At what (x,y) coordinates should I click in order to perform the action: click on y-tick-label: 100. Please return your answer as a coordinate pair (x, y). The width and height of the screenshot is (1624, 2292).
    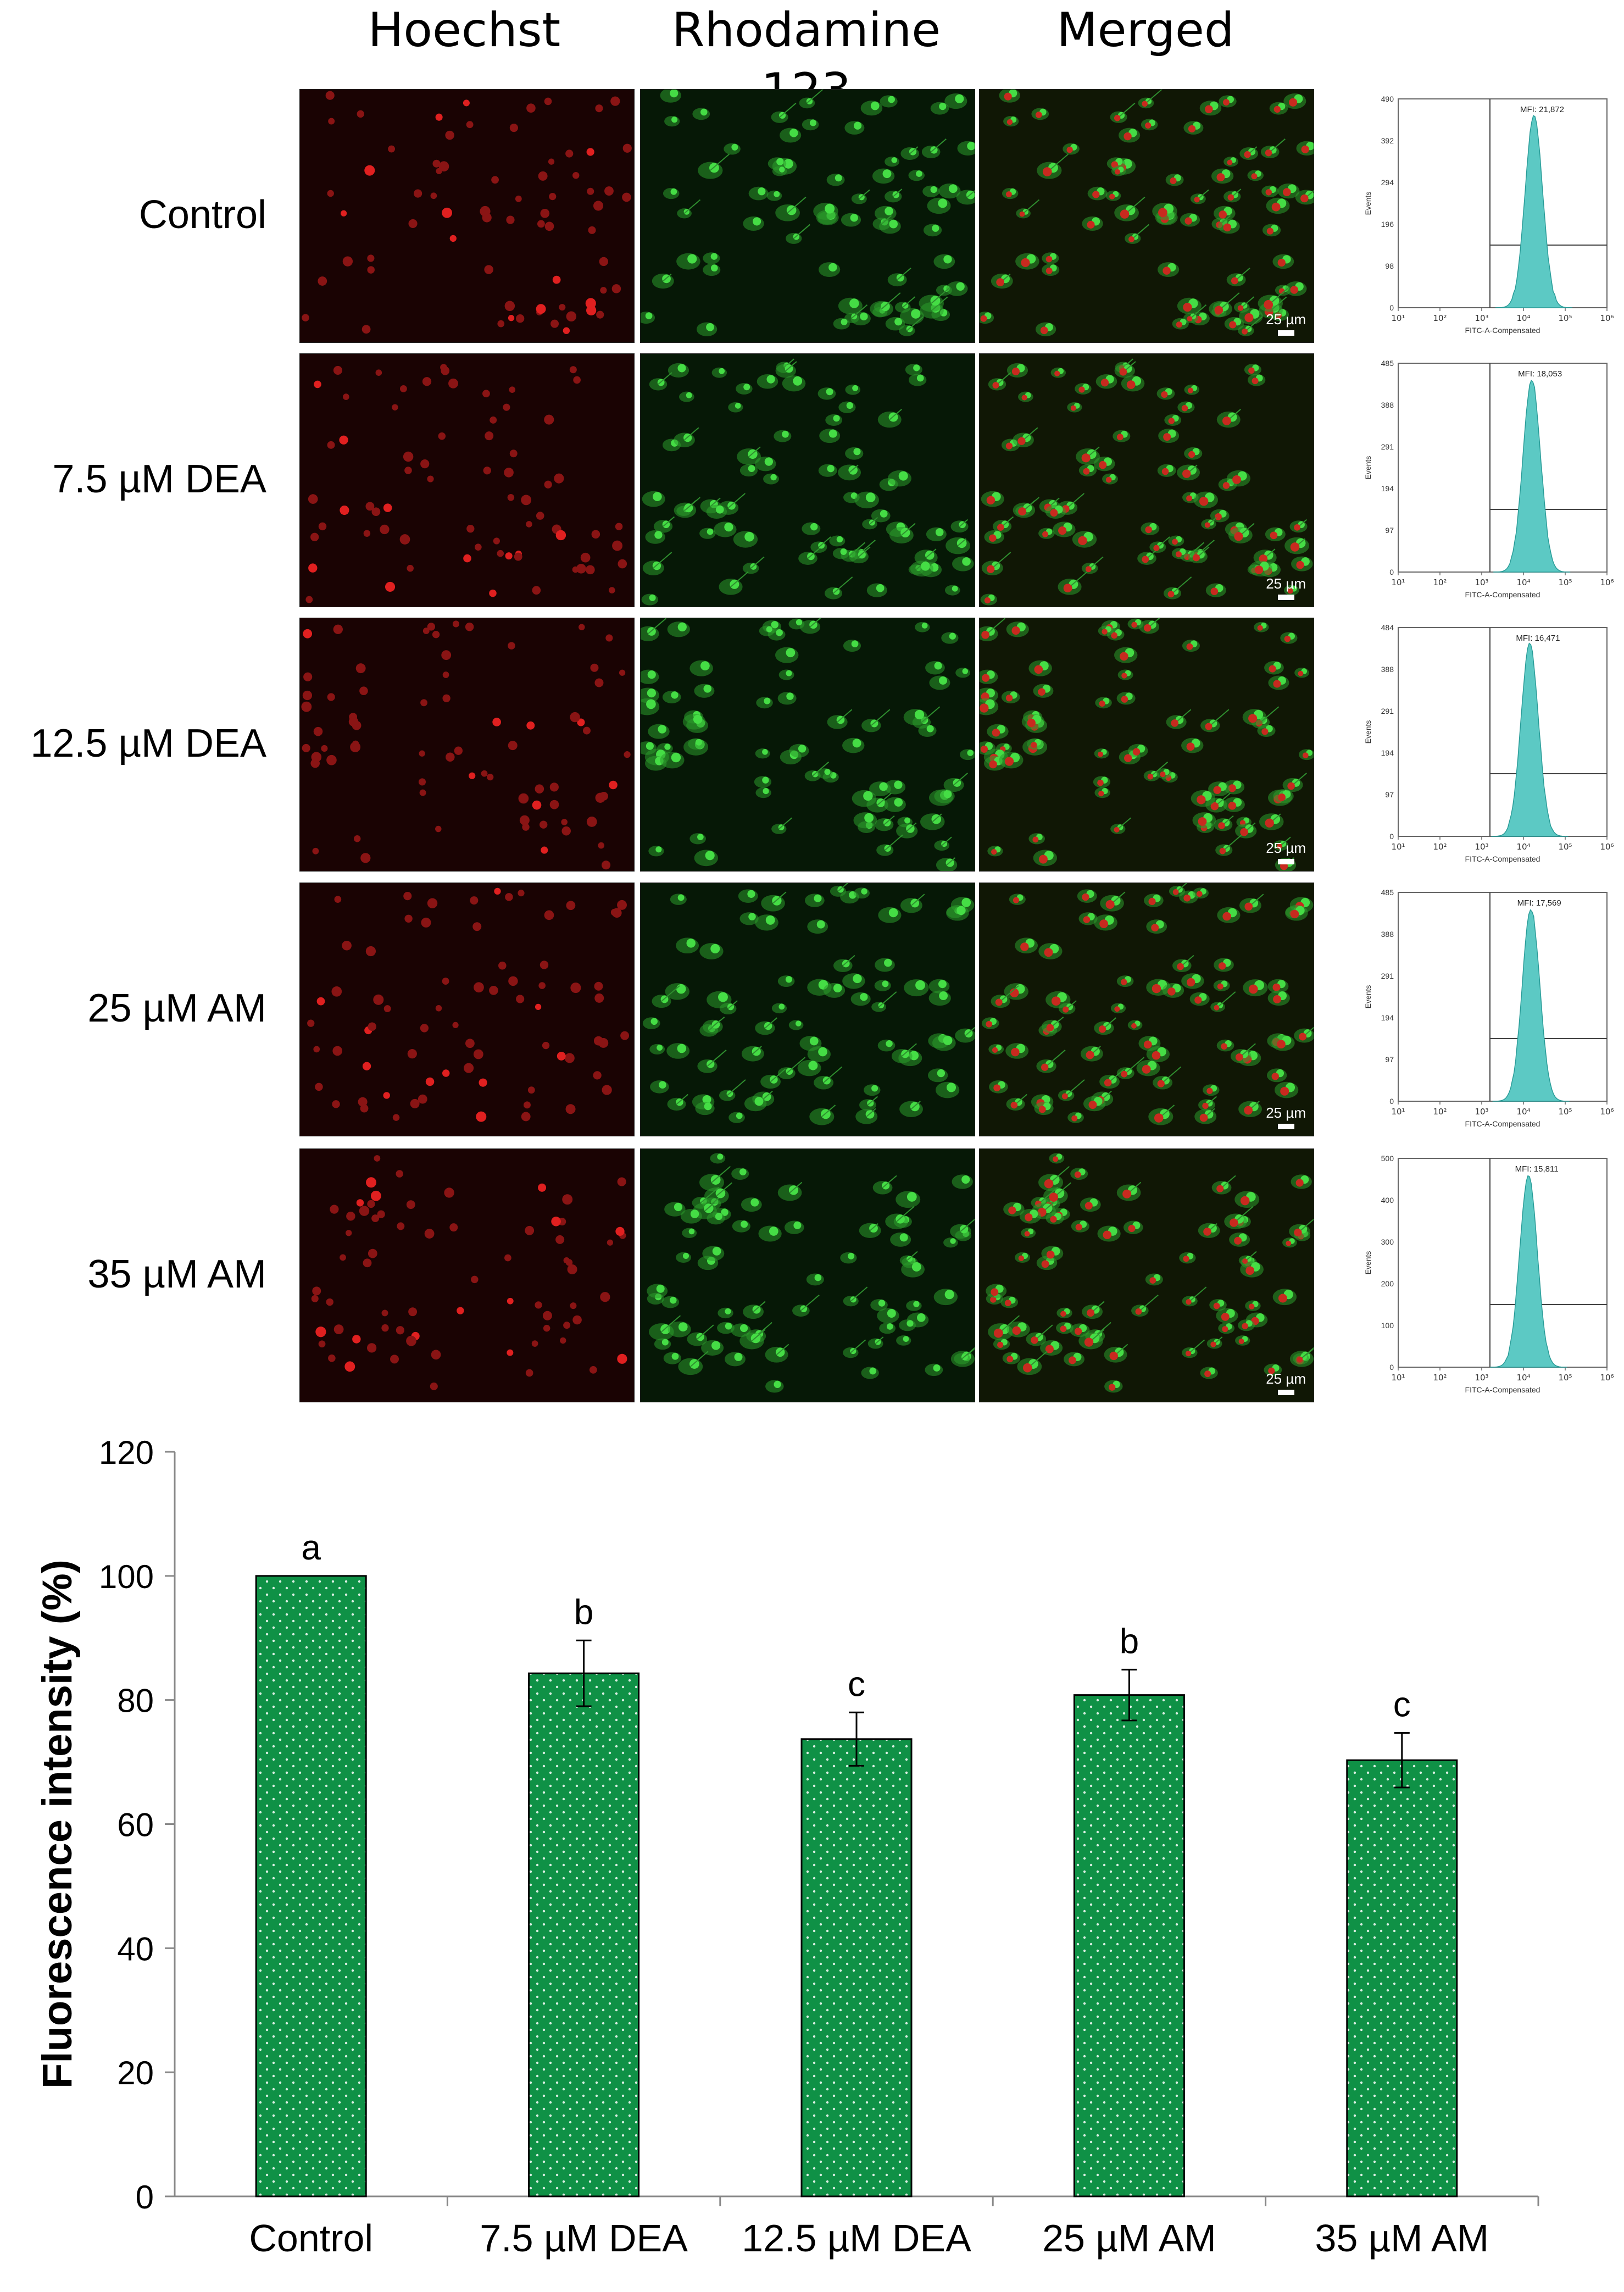
    Looking at the image, I should click on (126, 1577).